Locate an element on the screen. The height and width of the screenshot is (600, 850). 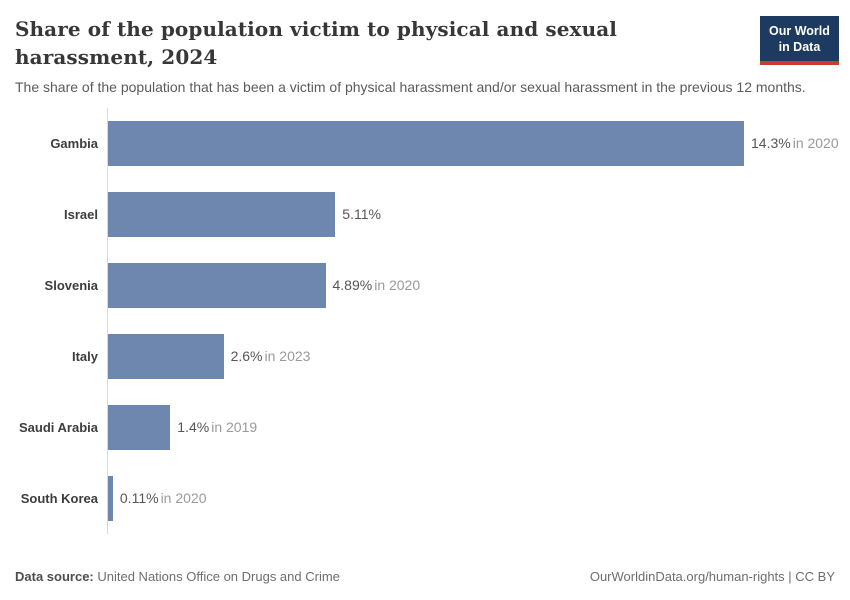
owid-logo-line2: in Data is located at coordinates (799, 47).